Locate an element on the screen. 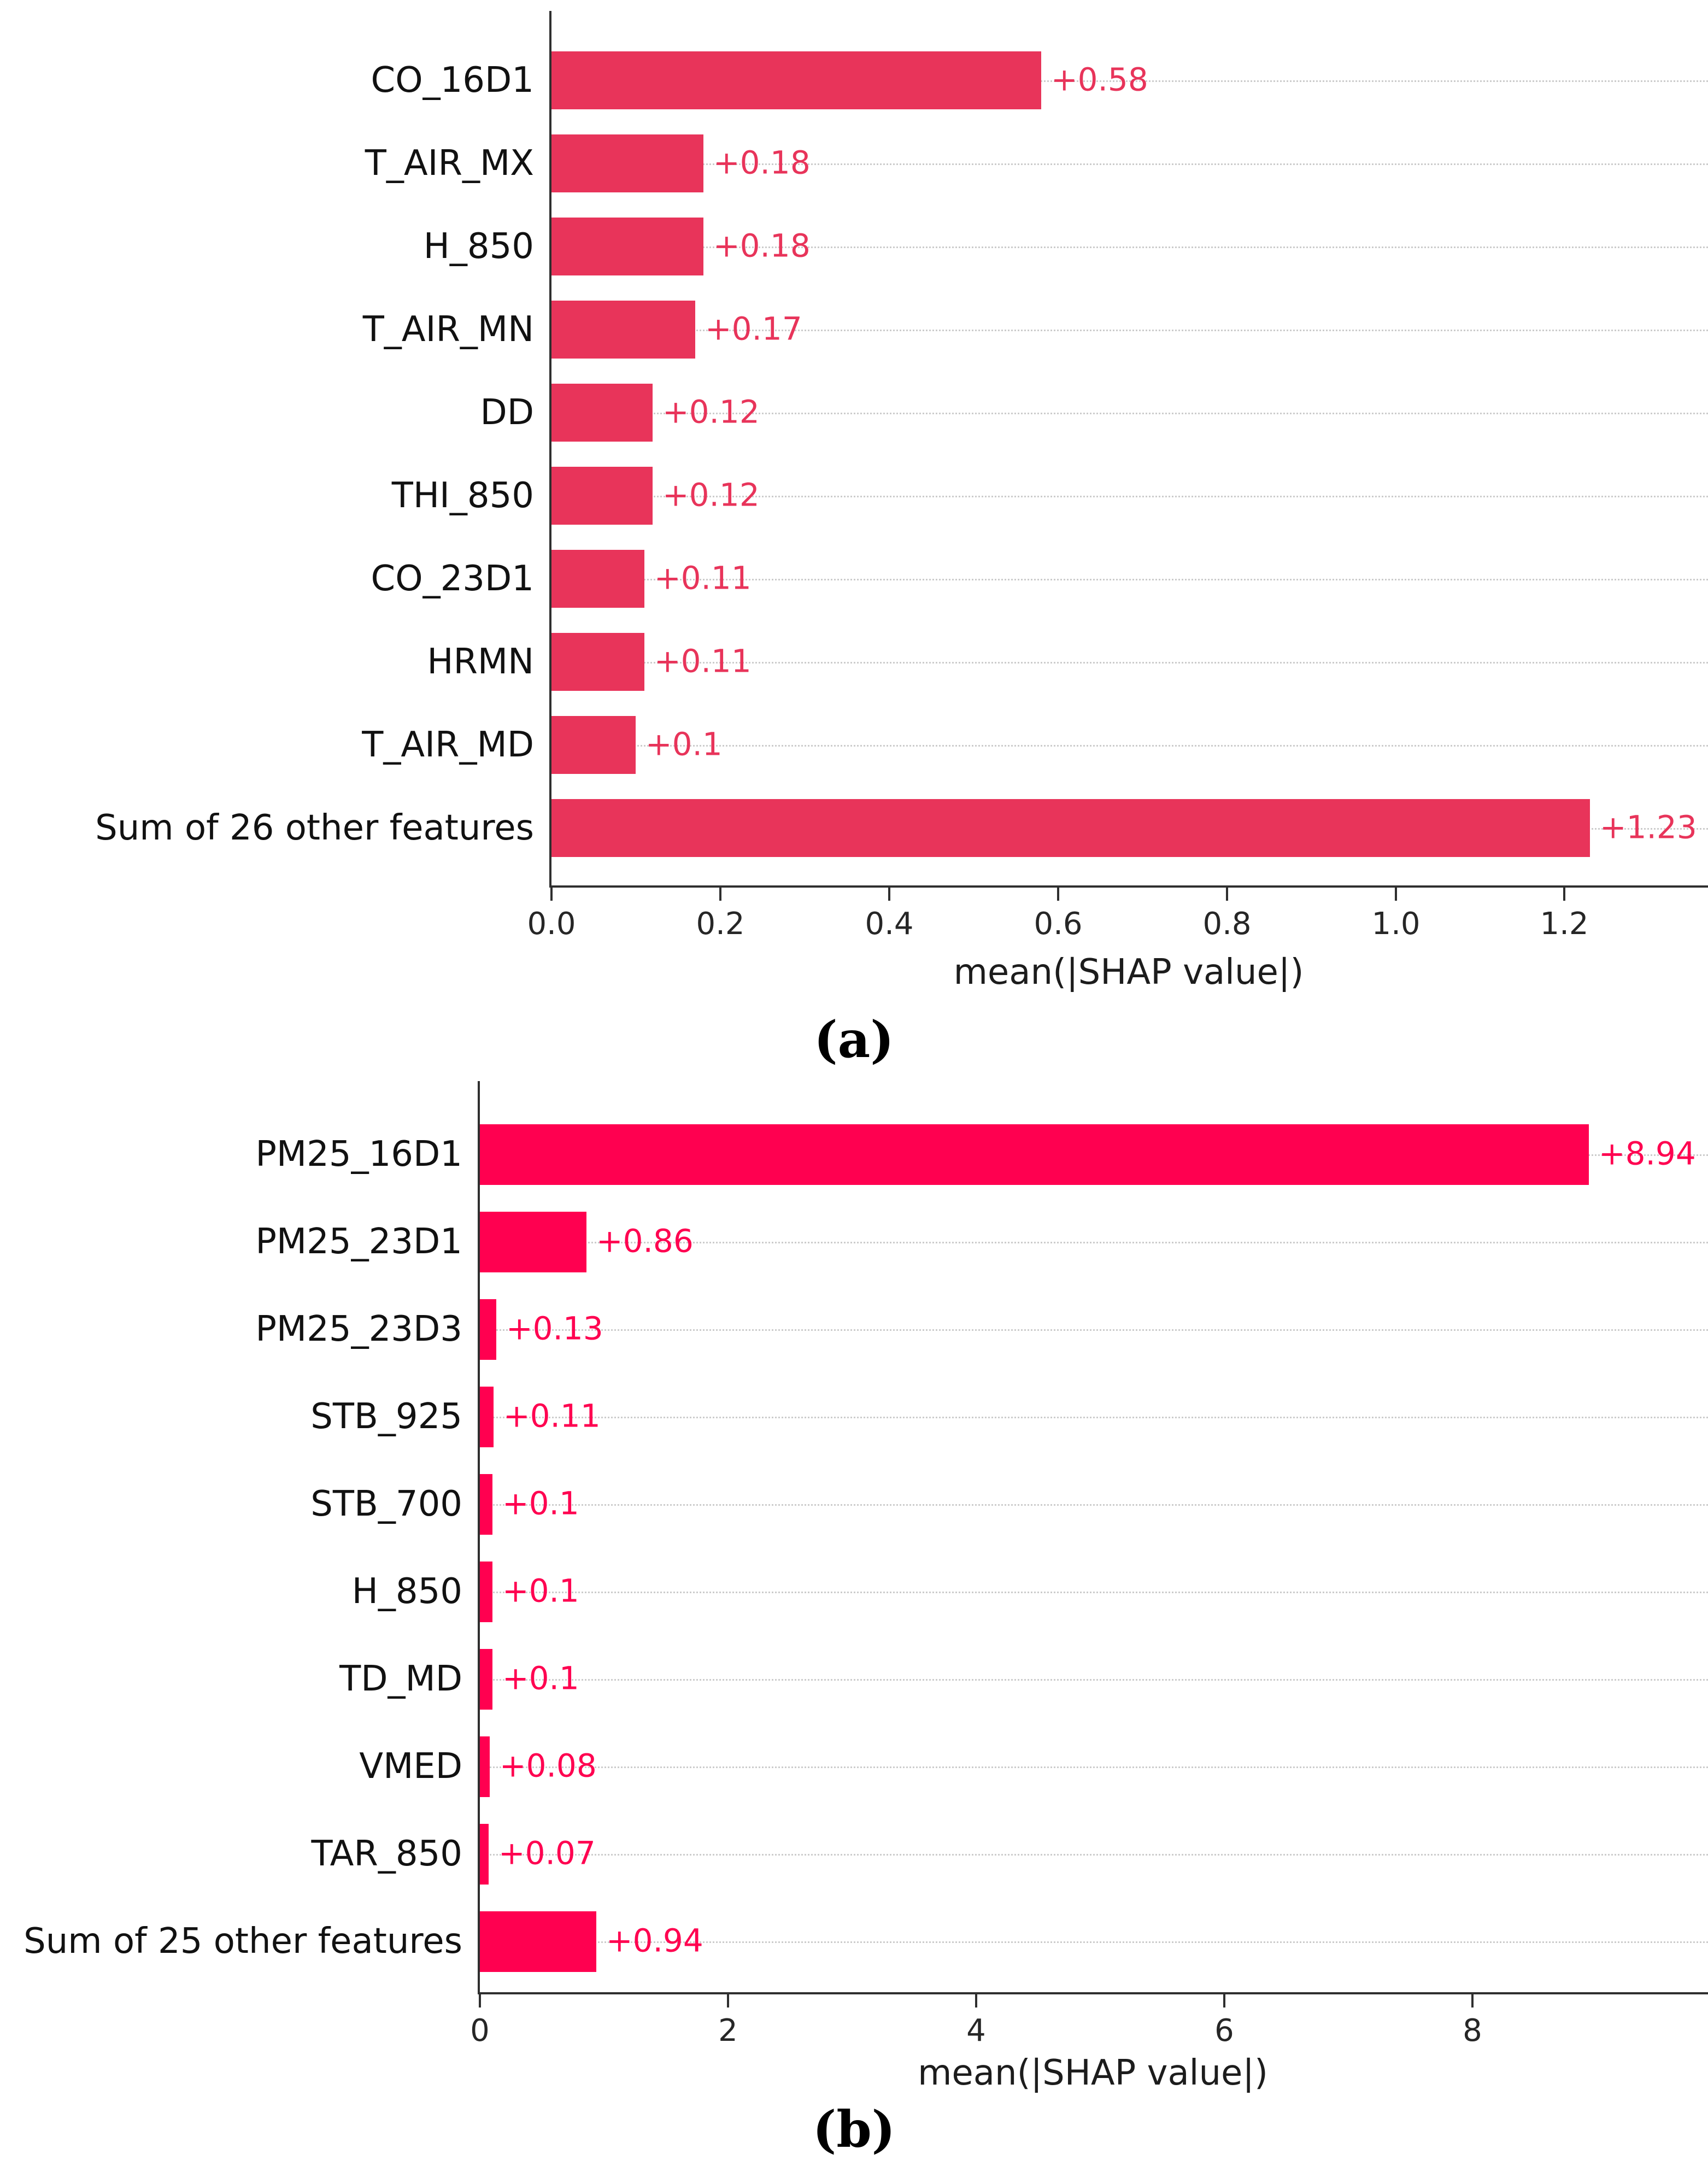 The height and width of the screenshot is (2166, 1708). bar-HRMN is located at coordinates (597, 662).